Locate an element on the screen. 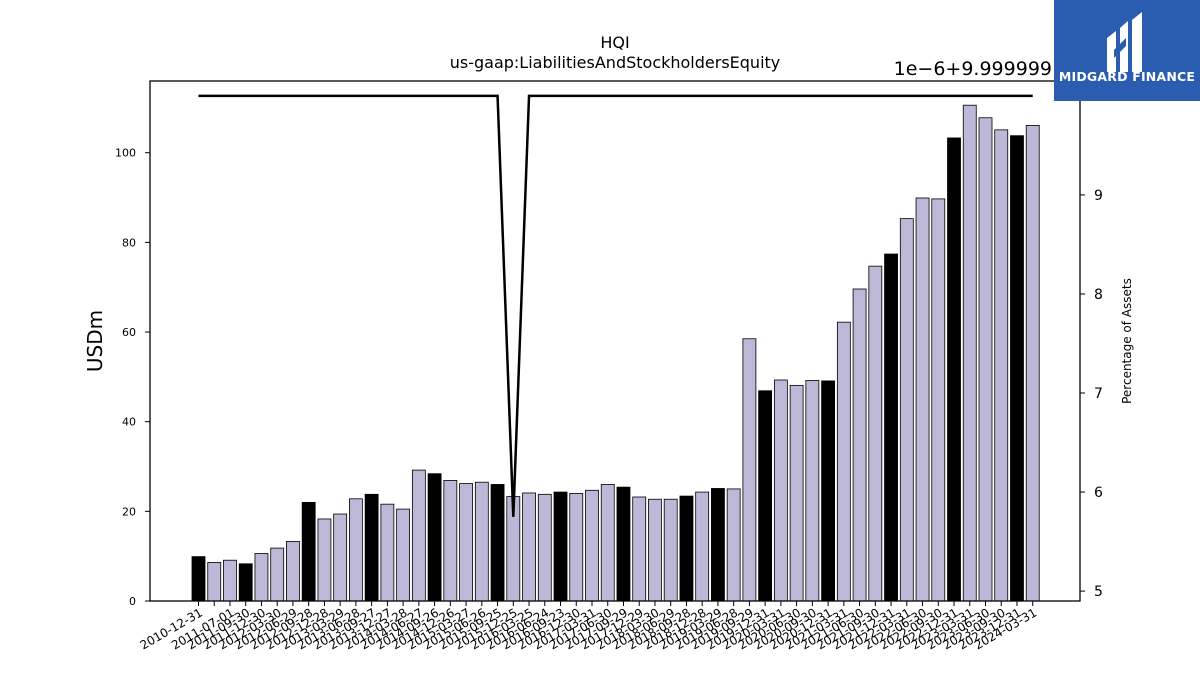 This screenshot has height=675, width=1200. y2-tick-label: 5 is located at coordinates (1098, 592).